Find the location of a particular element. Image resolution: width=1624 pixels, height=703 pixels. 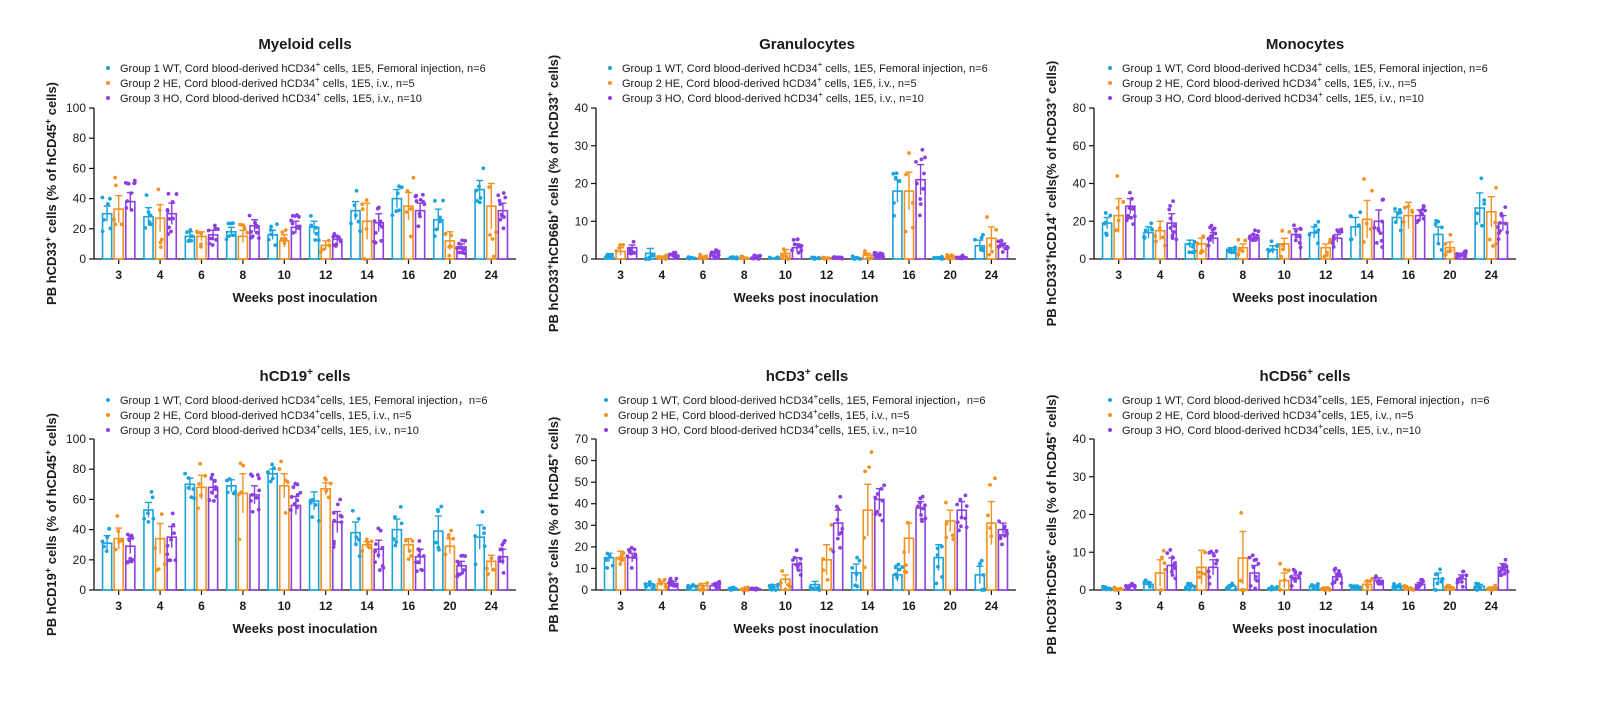

y-tick-label: 30 is located at coordinates (1080, 477).